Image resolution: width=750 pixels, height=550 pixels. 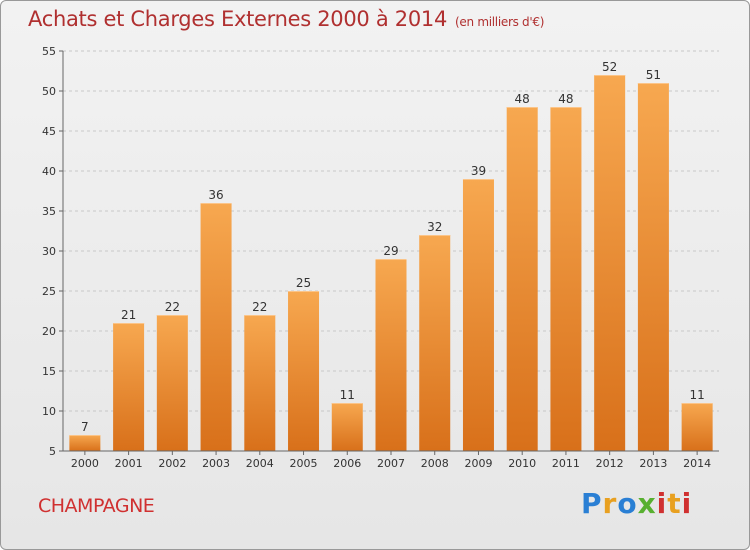 I want to click on commune-name: CHAMPAGNE, so click(x=96, y=506).